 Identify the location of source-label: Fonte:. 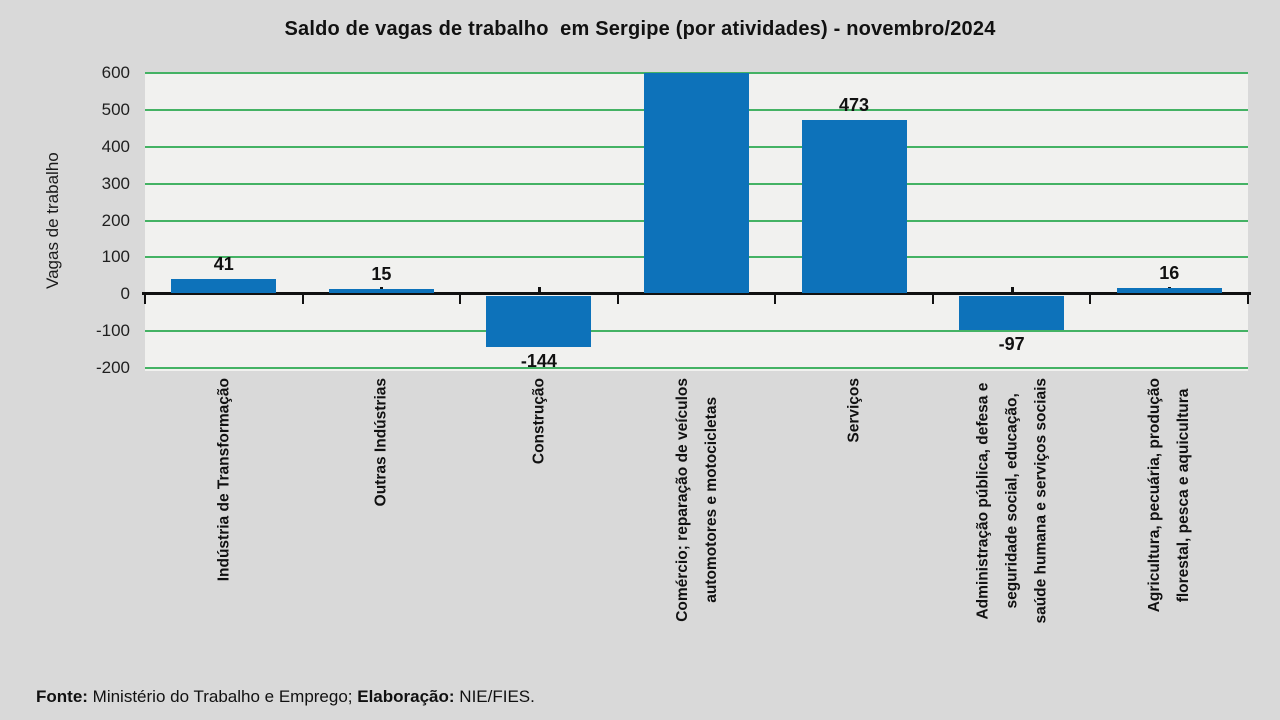
(62, 696).